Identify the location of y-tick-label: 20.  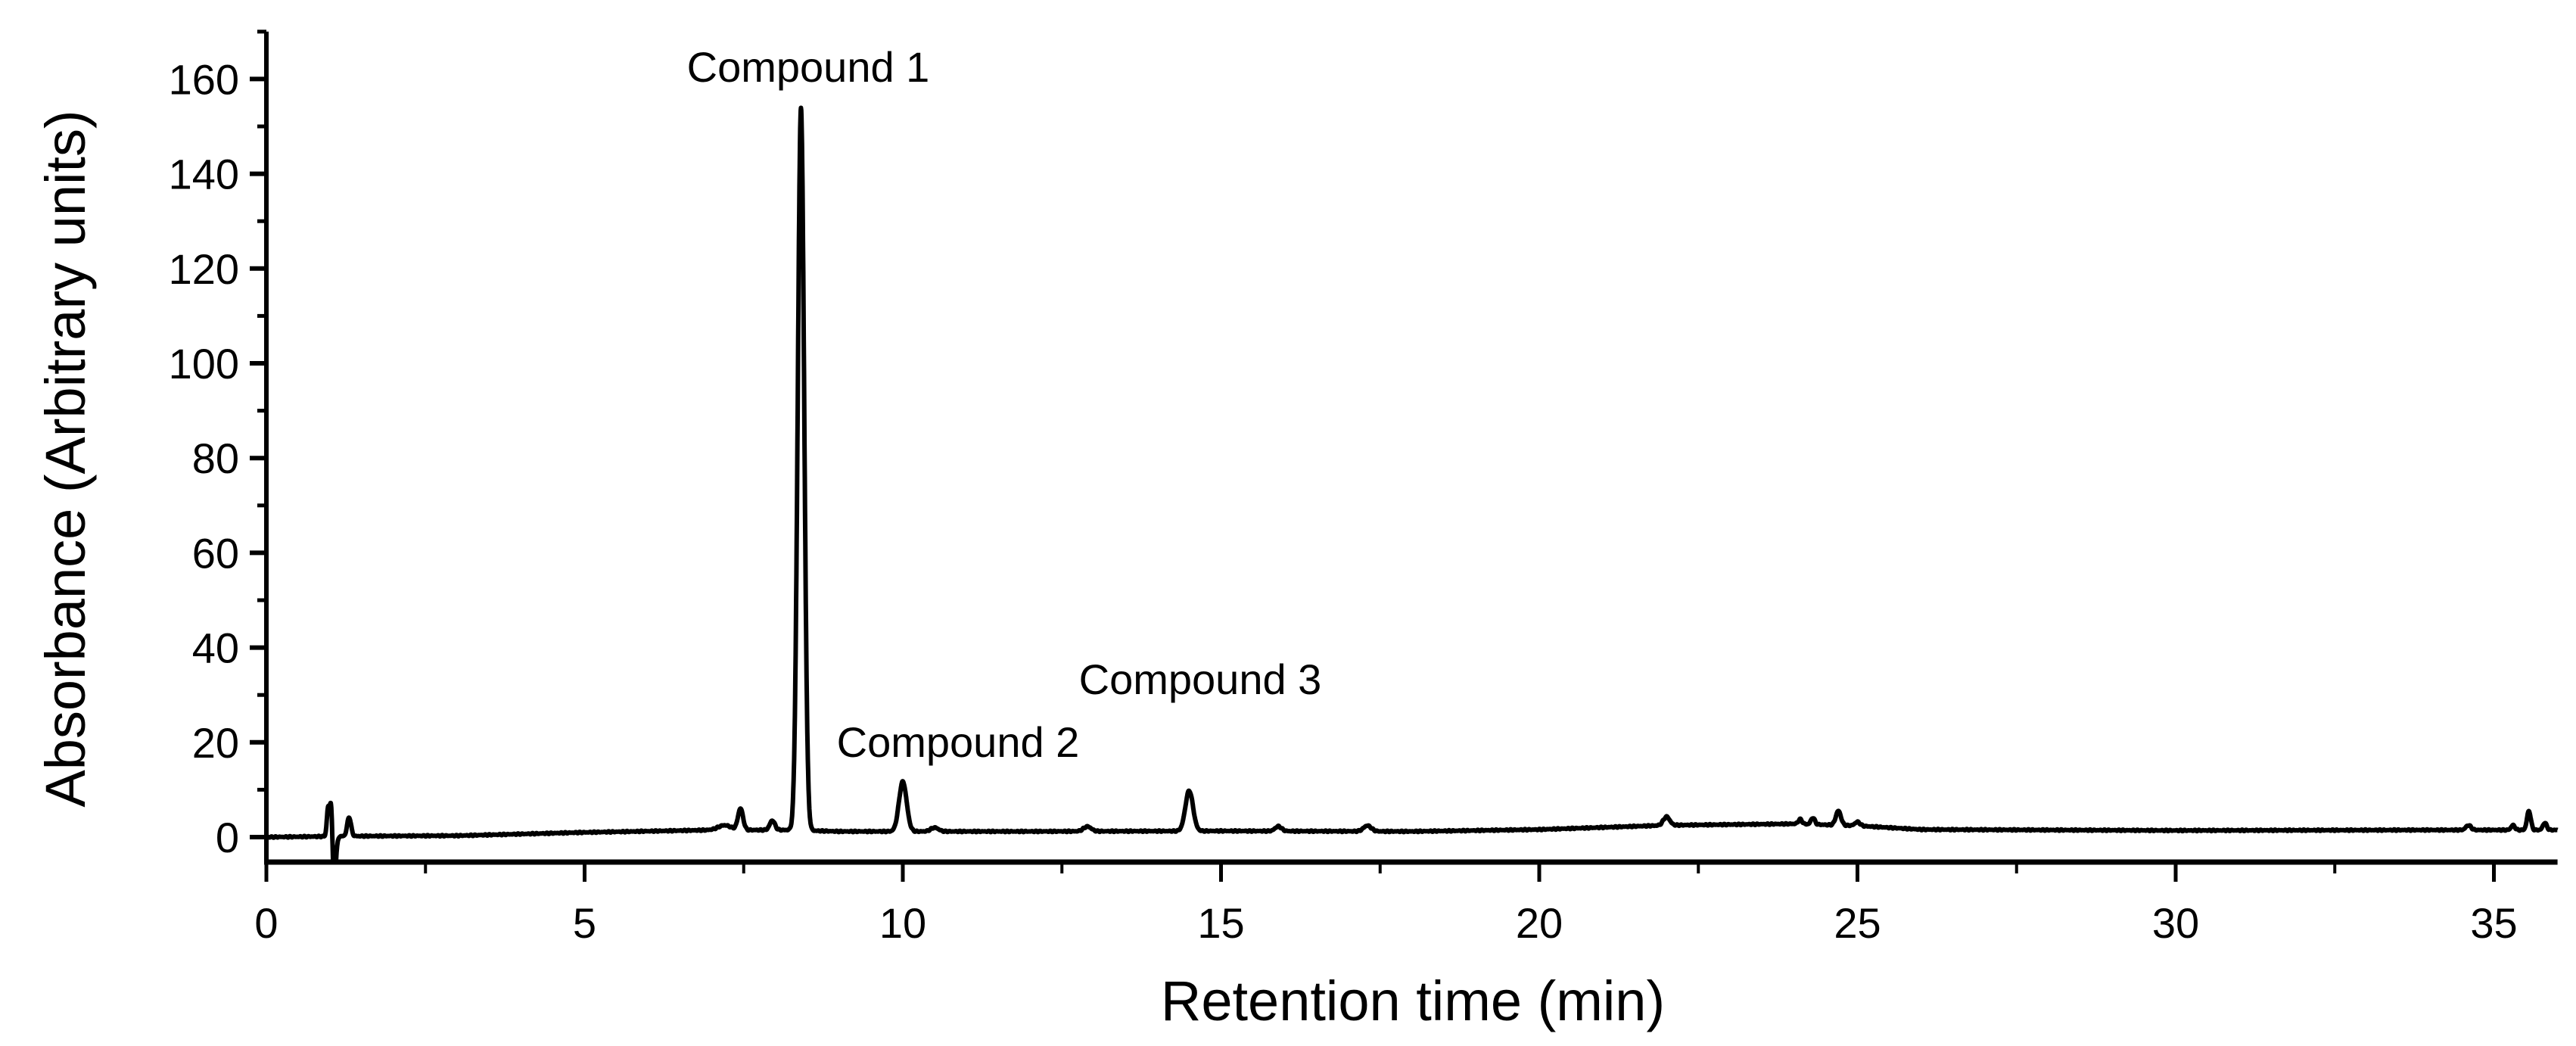
(215, 743).